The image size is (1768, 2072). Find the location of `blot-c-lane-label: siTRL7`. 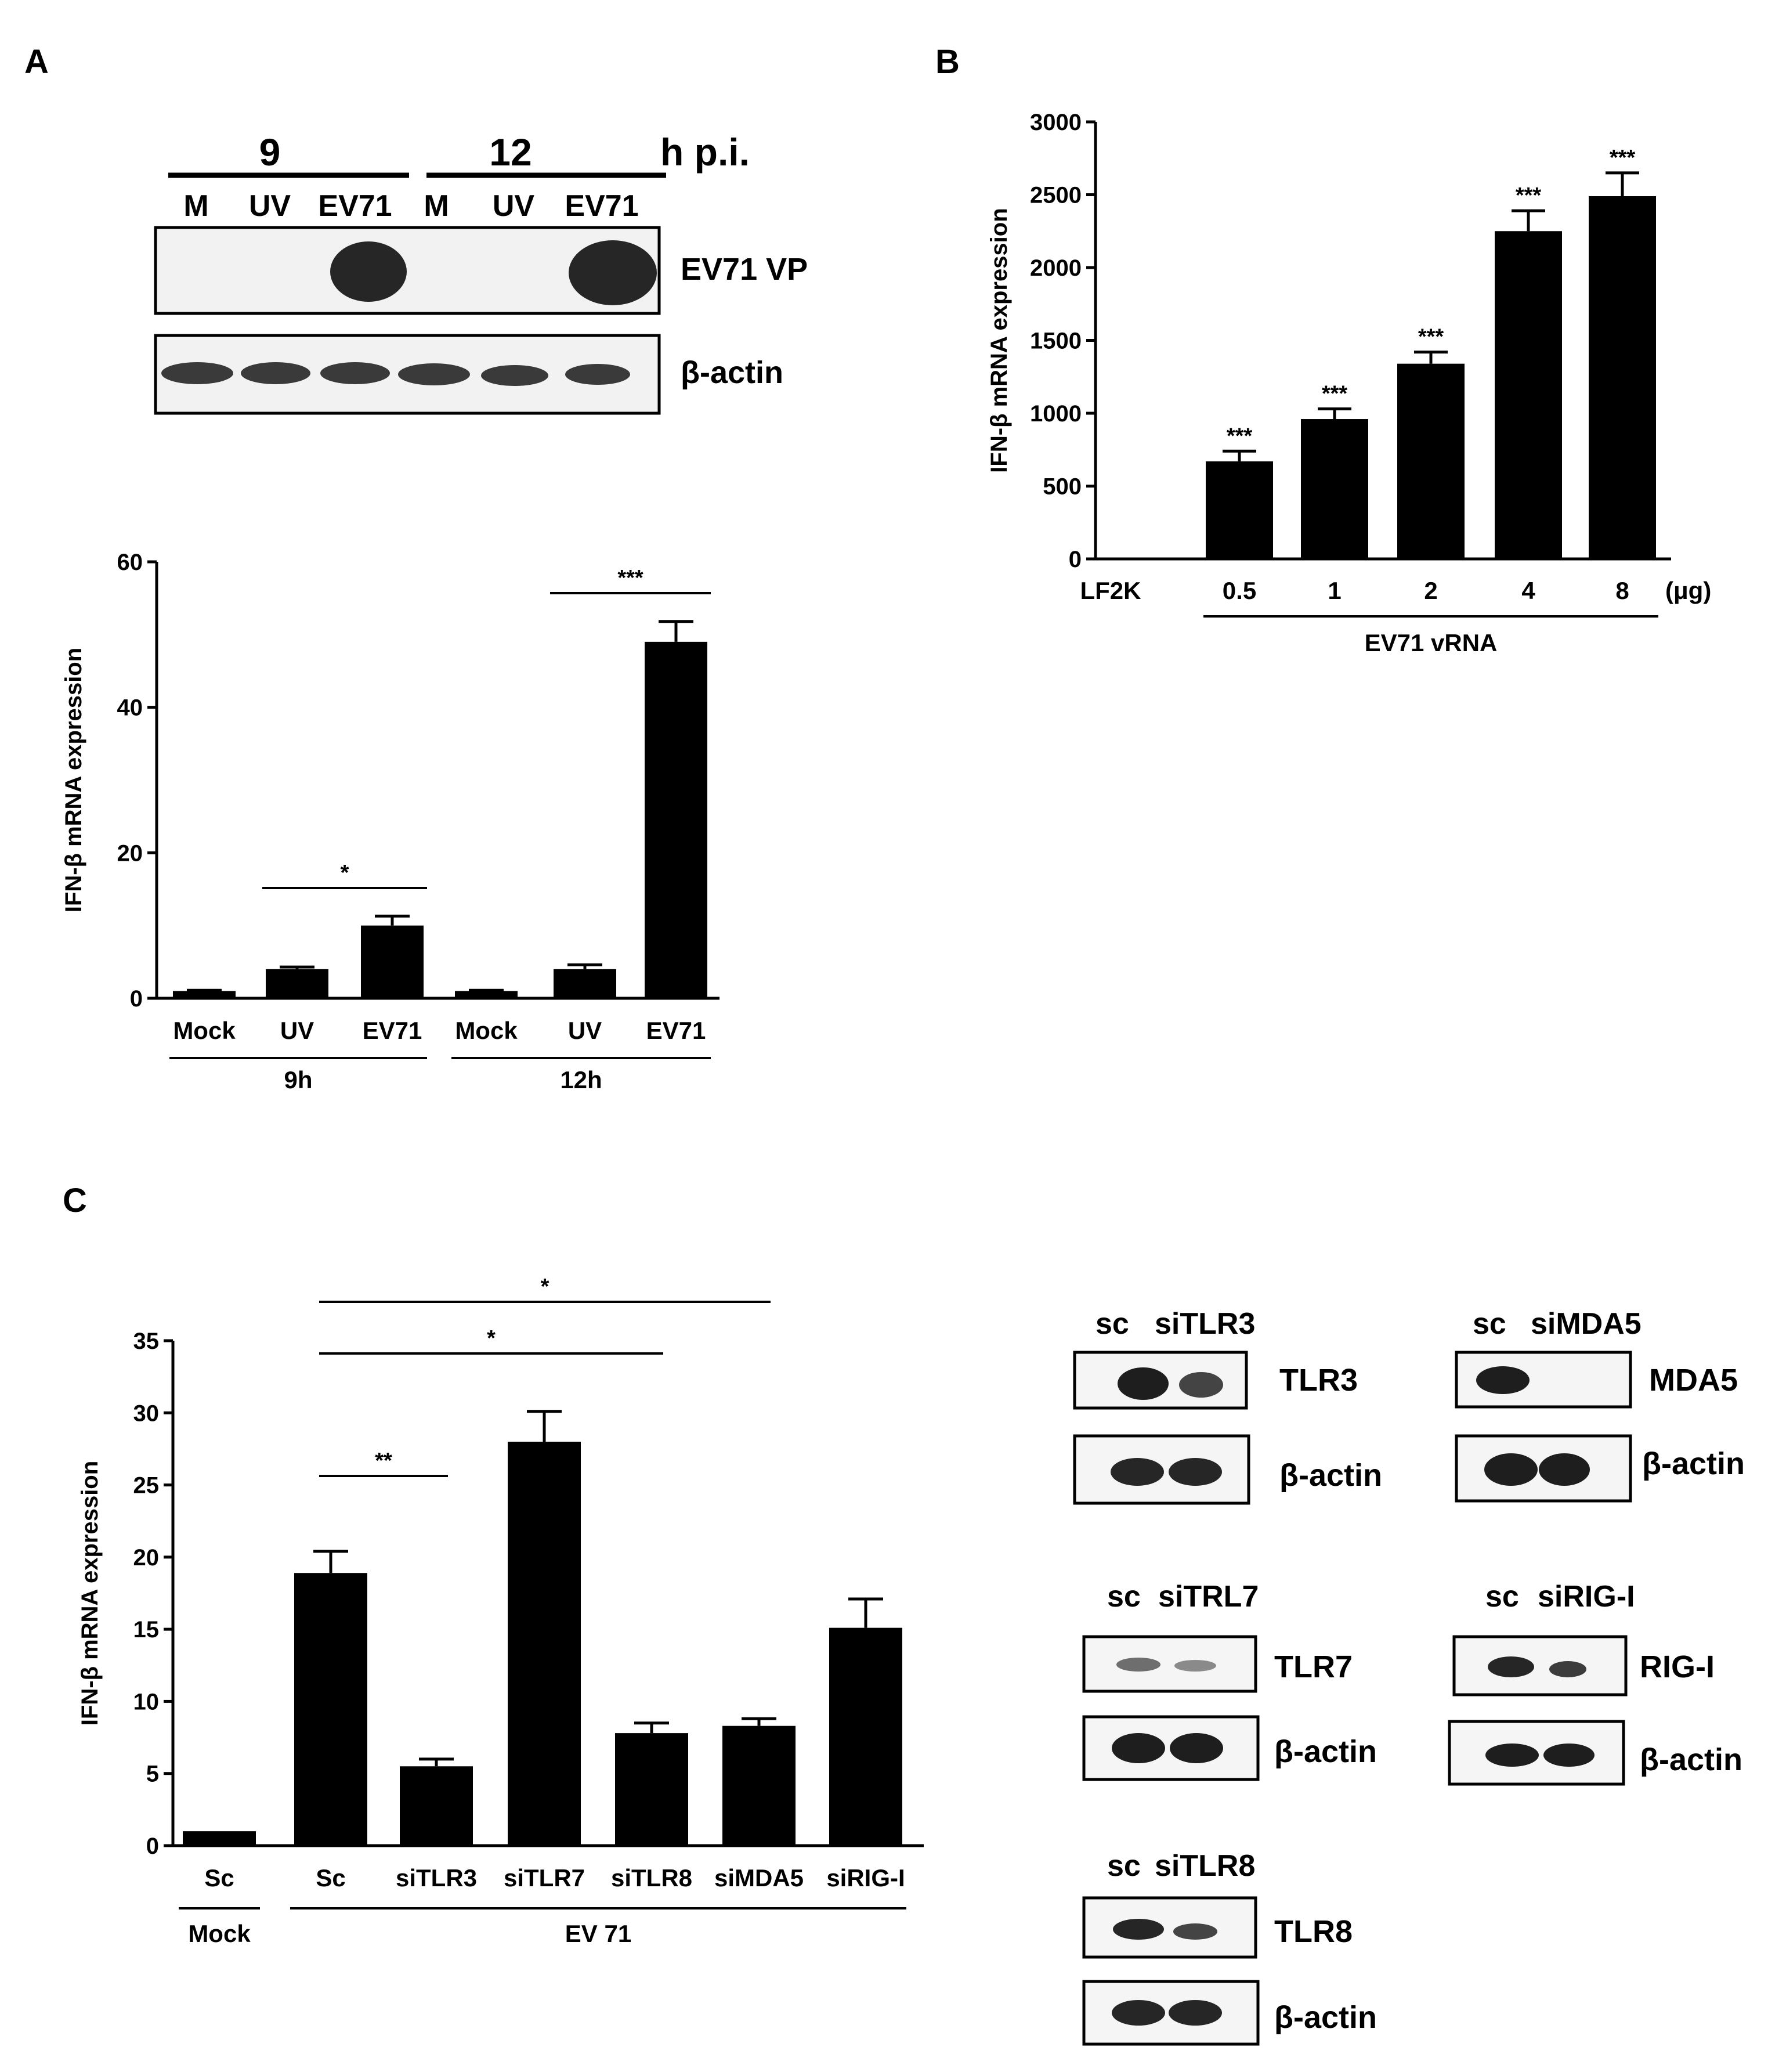

blot-c-lane-label: siTRL7 is located at coordinates (1208, 1596).